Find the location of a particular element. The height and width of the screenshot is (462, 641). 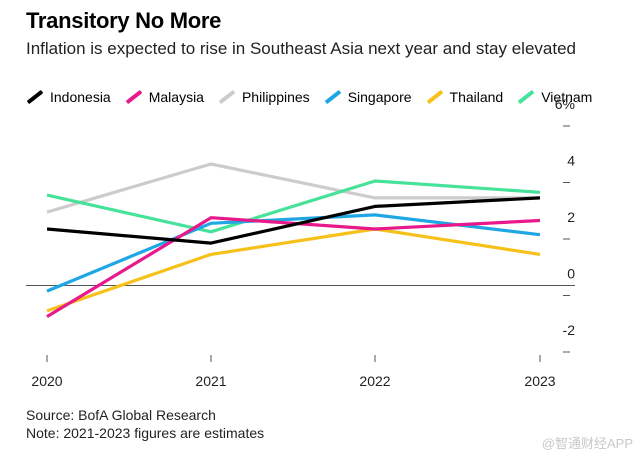

watermark: @智通财经APP is located at coordinates (587, 443).